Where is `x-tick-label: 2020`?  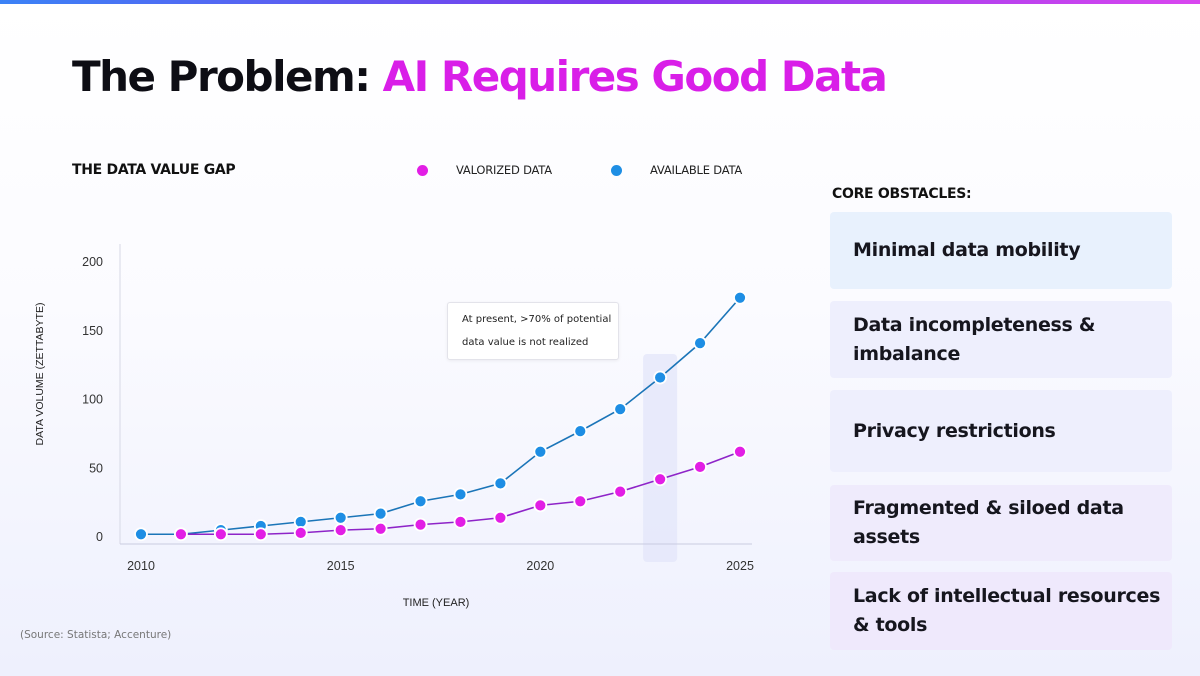 x-tick-label: 2020 is located at coordinates (540, 566).